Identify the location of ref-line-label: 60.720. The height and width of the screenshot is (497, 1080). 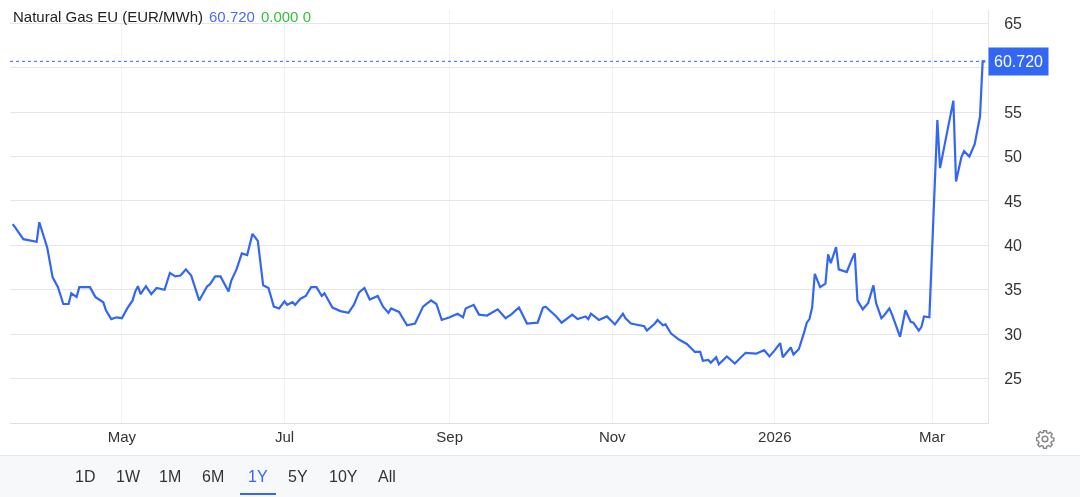
(1019, 61).